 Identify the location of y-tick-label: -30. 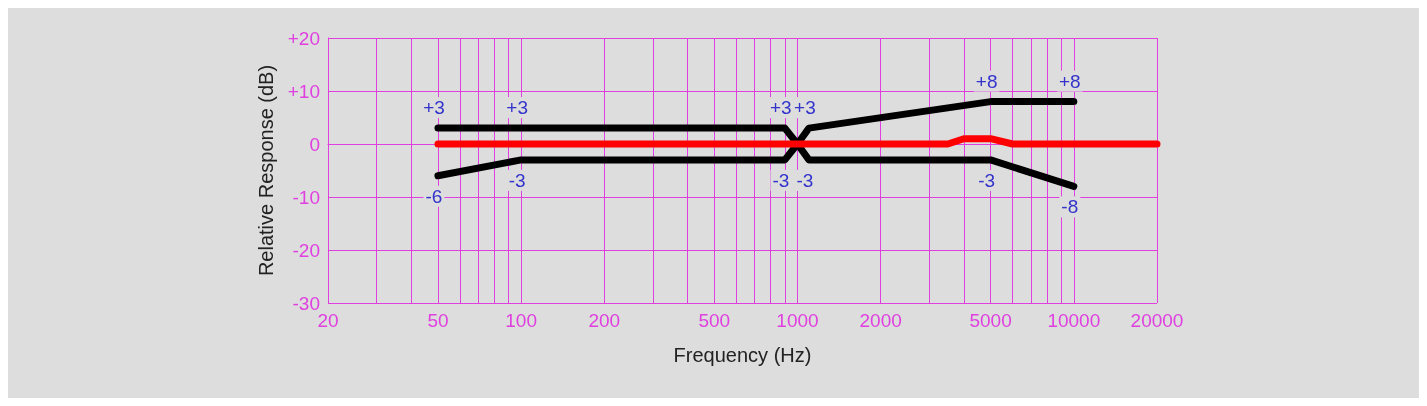
(306, 303).